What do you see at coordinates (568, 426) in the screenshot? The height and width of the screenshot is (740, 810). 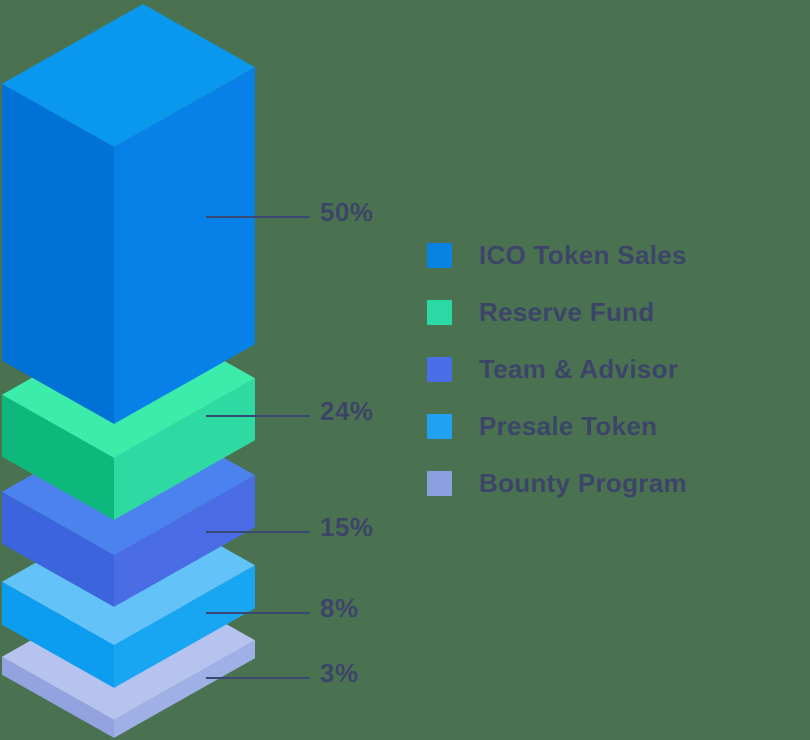 I see `legend-item-label: Presale Token` at bounding box center [568, 426].